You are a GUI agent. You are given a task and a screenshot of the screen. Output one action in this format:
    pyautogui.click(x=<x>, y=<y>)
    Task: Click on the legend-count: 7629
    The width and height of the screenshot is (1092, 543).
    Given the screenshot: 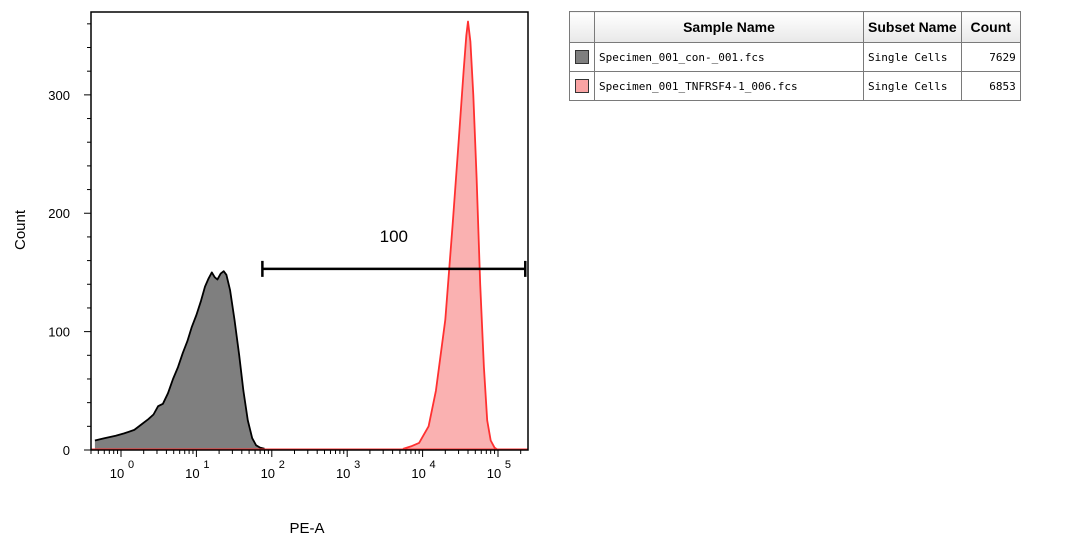 What is the action you would take?
    pyautogui.click(x=990, y=57)
    